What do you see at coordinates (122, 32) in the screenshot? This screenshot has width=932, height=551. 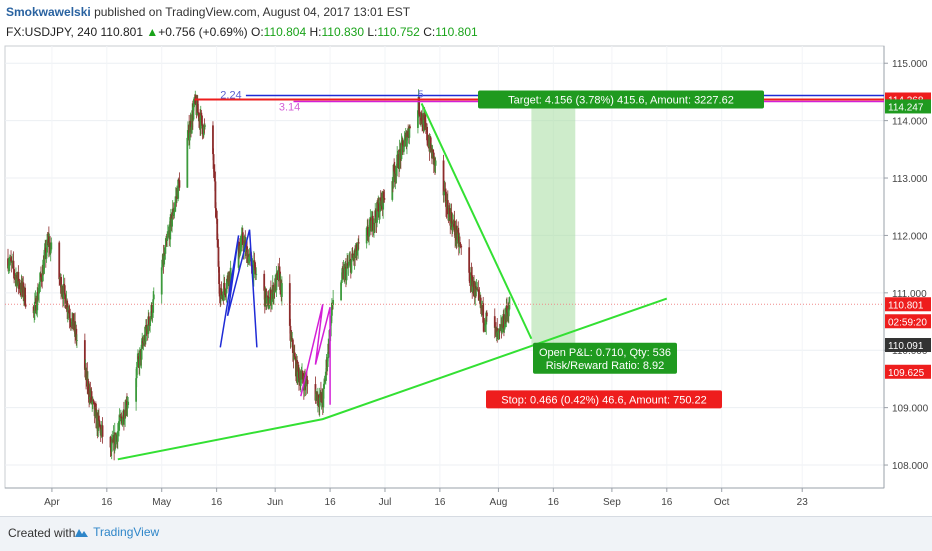 I see `last-price: 110.801` at bounding box center [122, 32].